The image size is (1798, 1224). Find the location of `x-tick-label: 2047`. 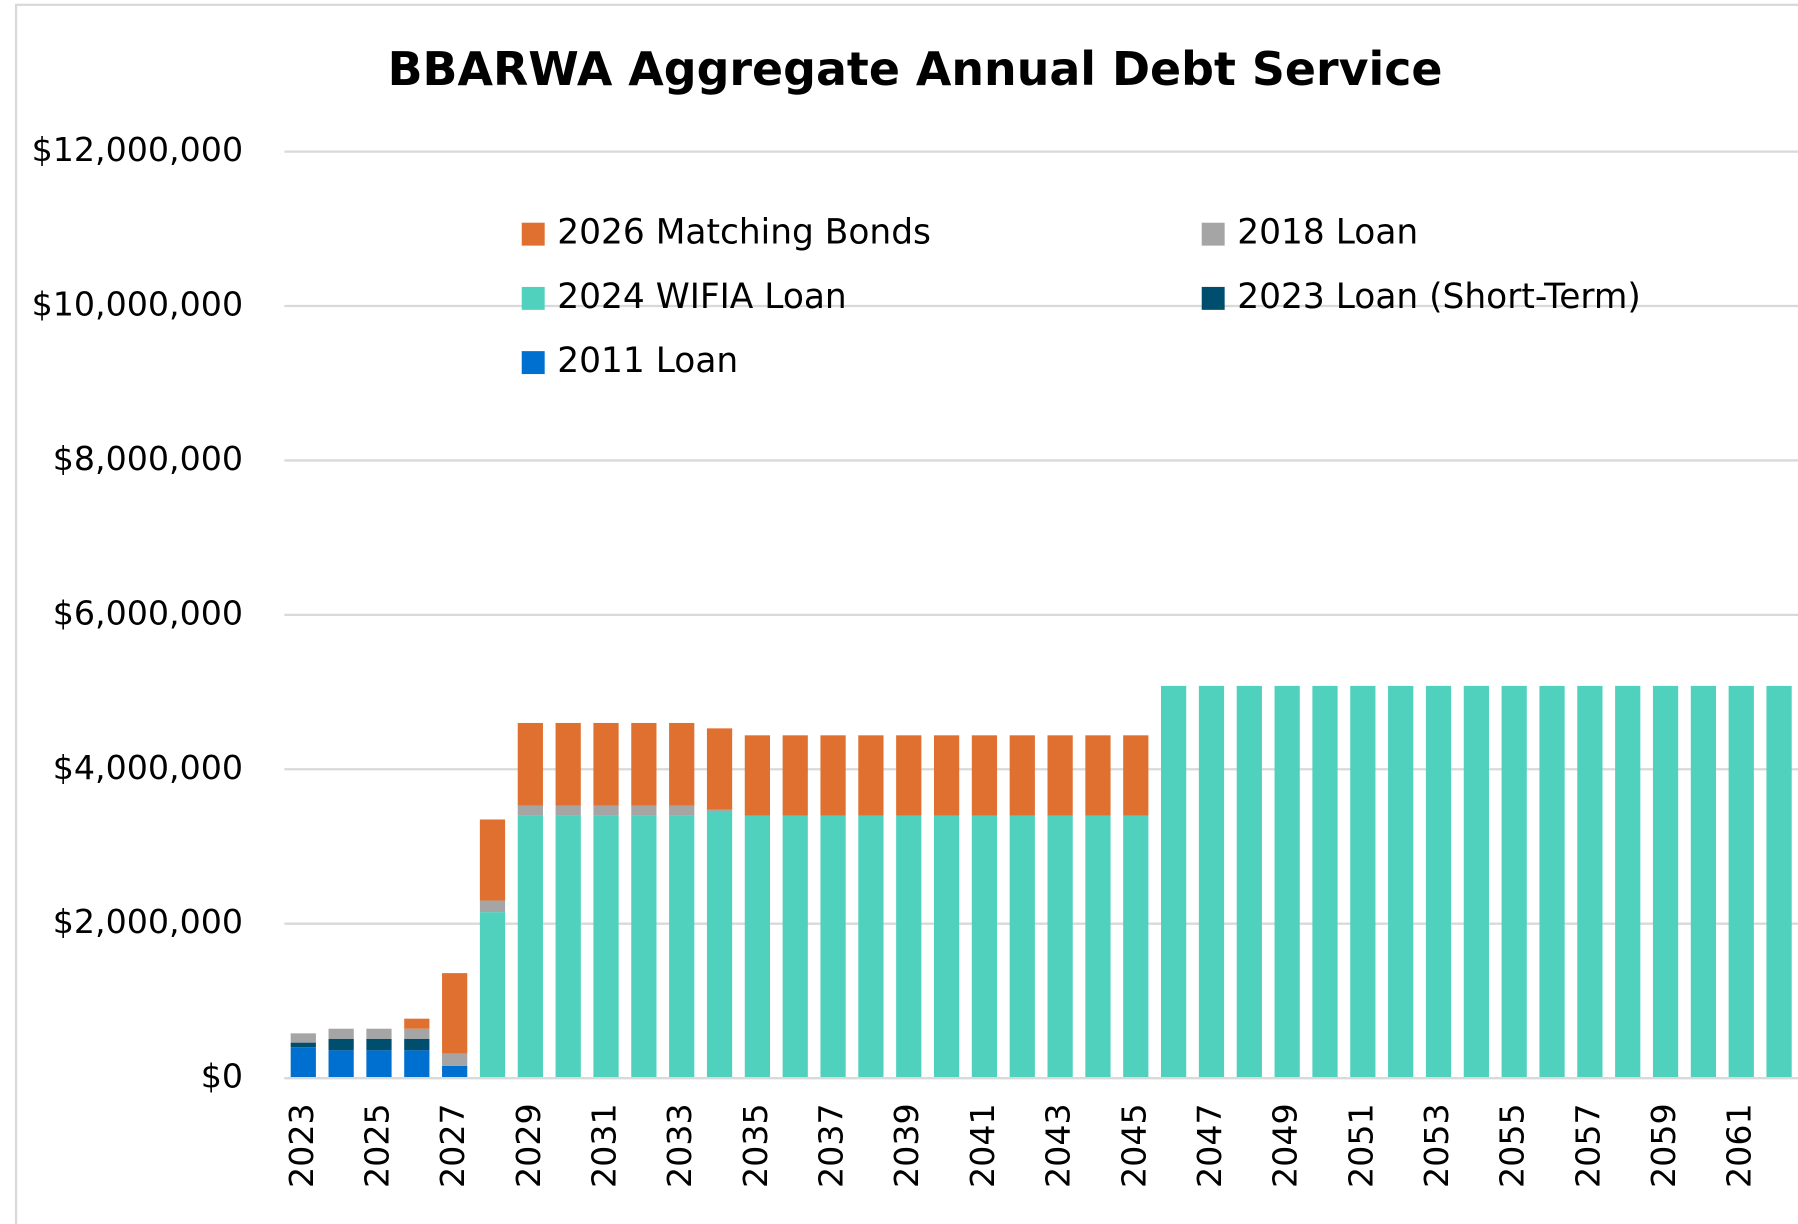

x-tick-label: 2047 is located at coordinates (1209, 1145).